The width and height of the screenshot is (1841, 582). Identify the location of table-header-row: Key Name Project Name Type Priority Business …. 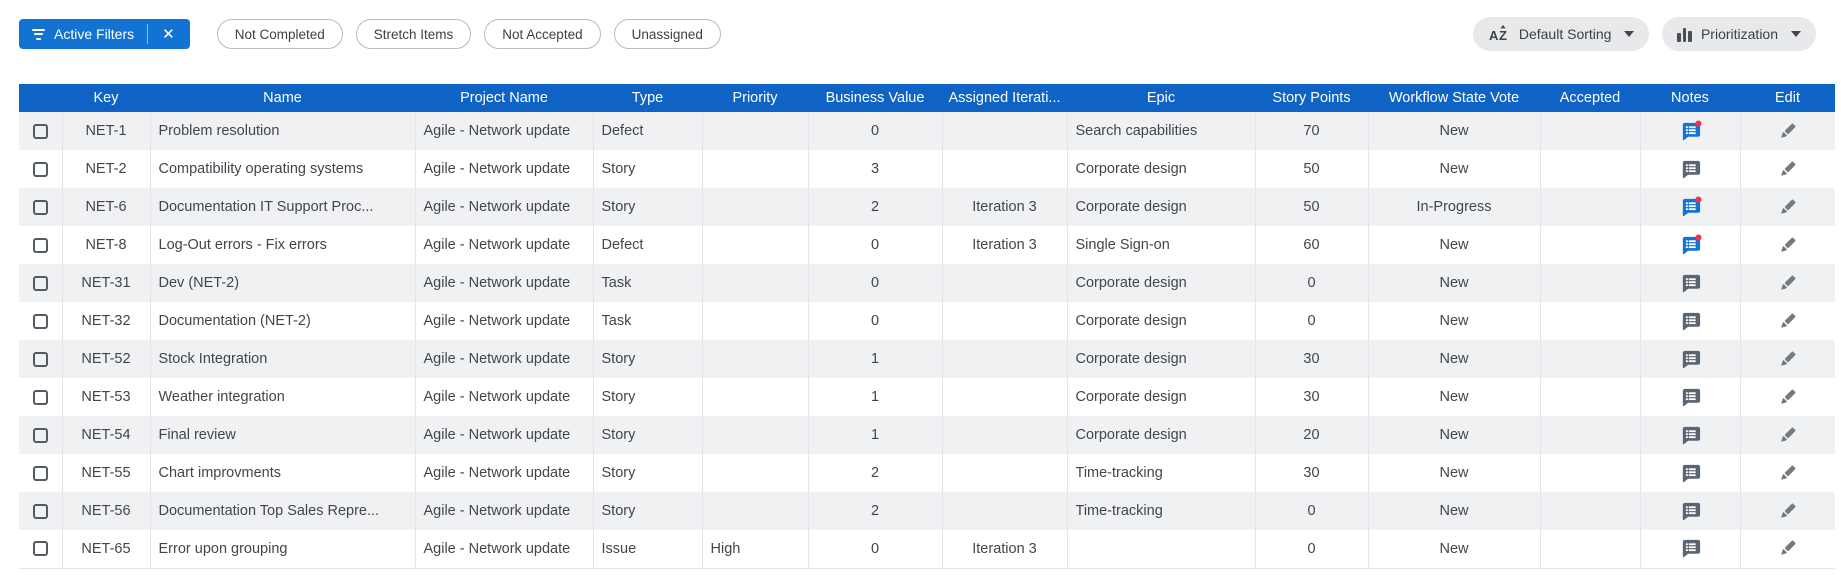
(927, 98).